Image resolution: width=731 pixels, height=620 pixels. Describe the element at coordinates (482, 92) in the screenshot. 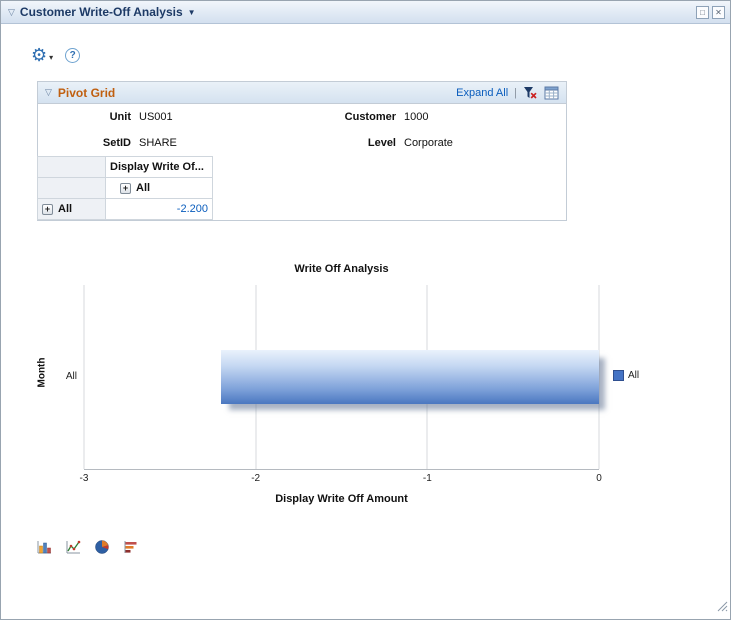

I see `expand-all-link: Expand All` at that location.